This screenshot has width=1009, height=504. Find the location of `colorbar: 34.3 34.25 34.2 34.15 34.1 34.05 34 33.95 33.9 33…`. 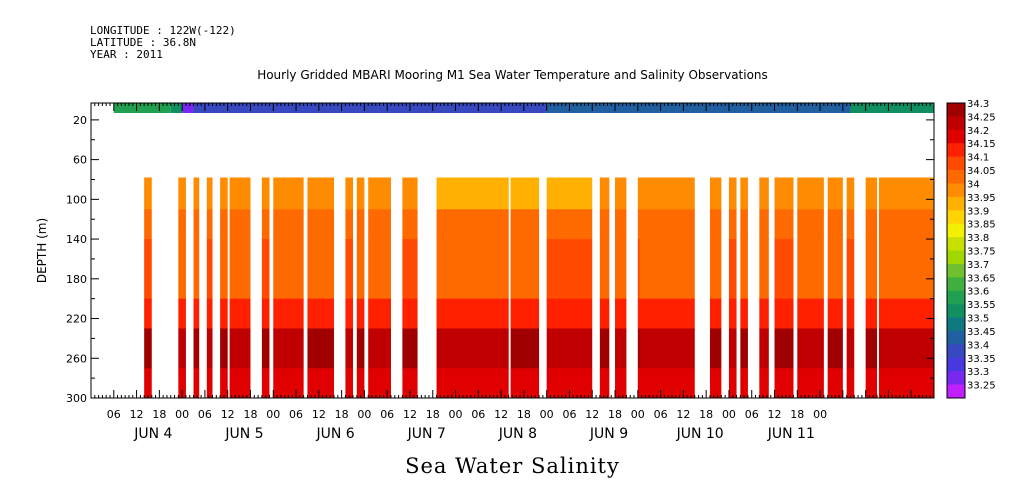

colorbar: 34.3 34.25 34.2 34.15 34.1 34.05 34 33.95 33.9 33… is located at coordinates (971, 249).